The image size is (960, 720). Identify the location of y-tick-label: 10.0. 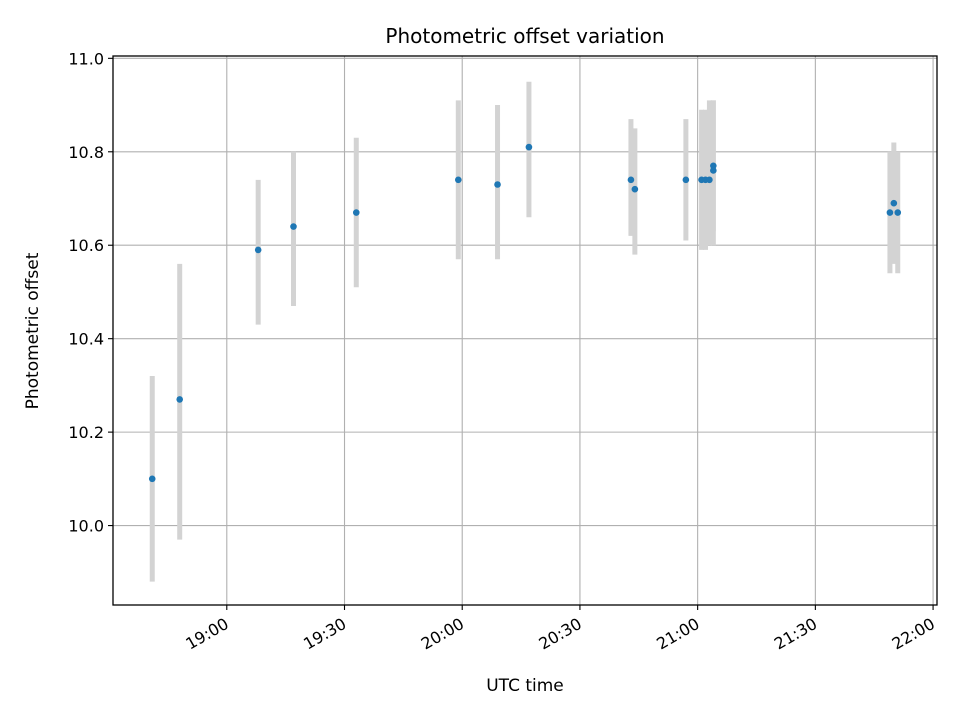
(86, 526).